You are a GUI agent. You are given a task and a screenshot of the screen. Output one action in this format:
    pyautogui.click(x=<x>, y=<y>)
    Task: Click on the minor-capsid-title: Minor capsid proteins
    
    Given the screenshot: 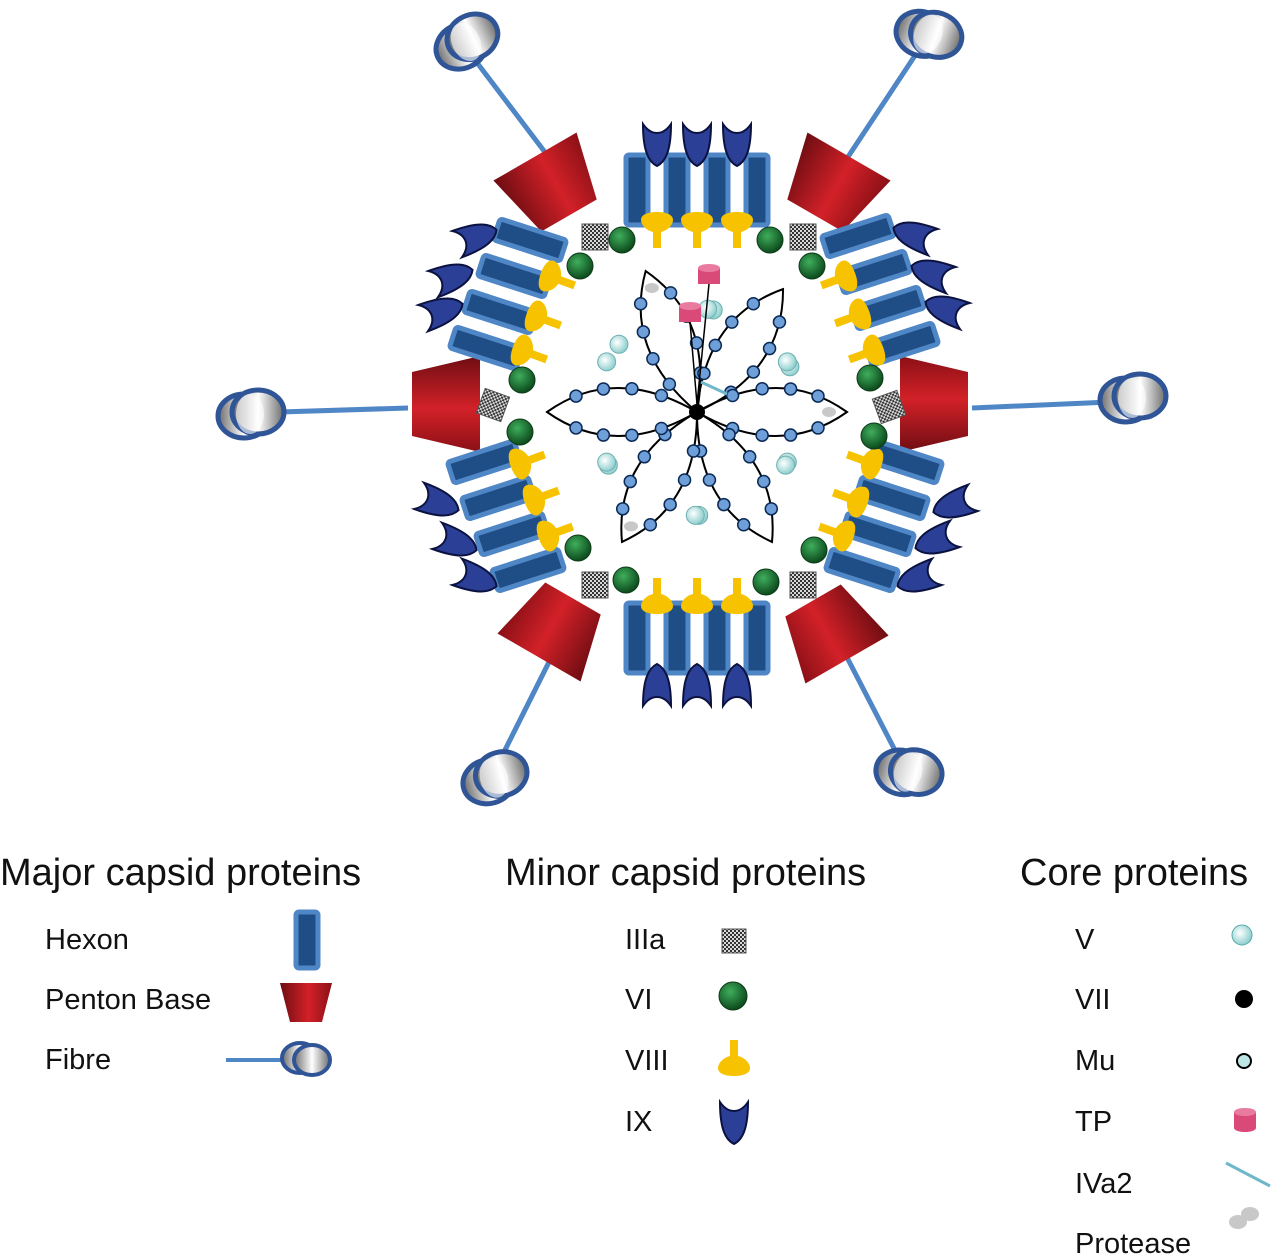 What is the action you would take?
    pyautogui.click(x=686, y=873)
    